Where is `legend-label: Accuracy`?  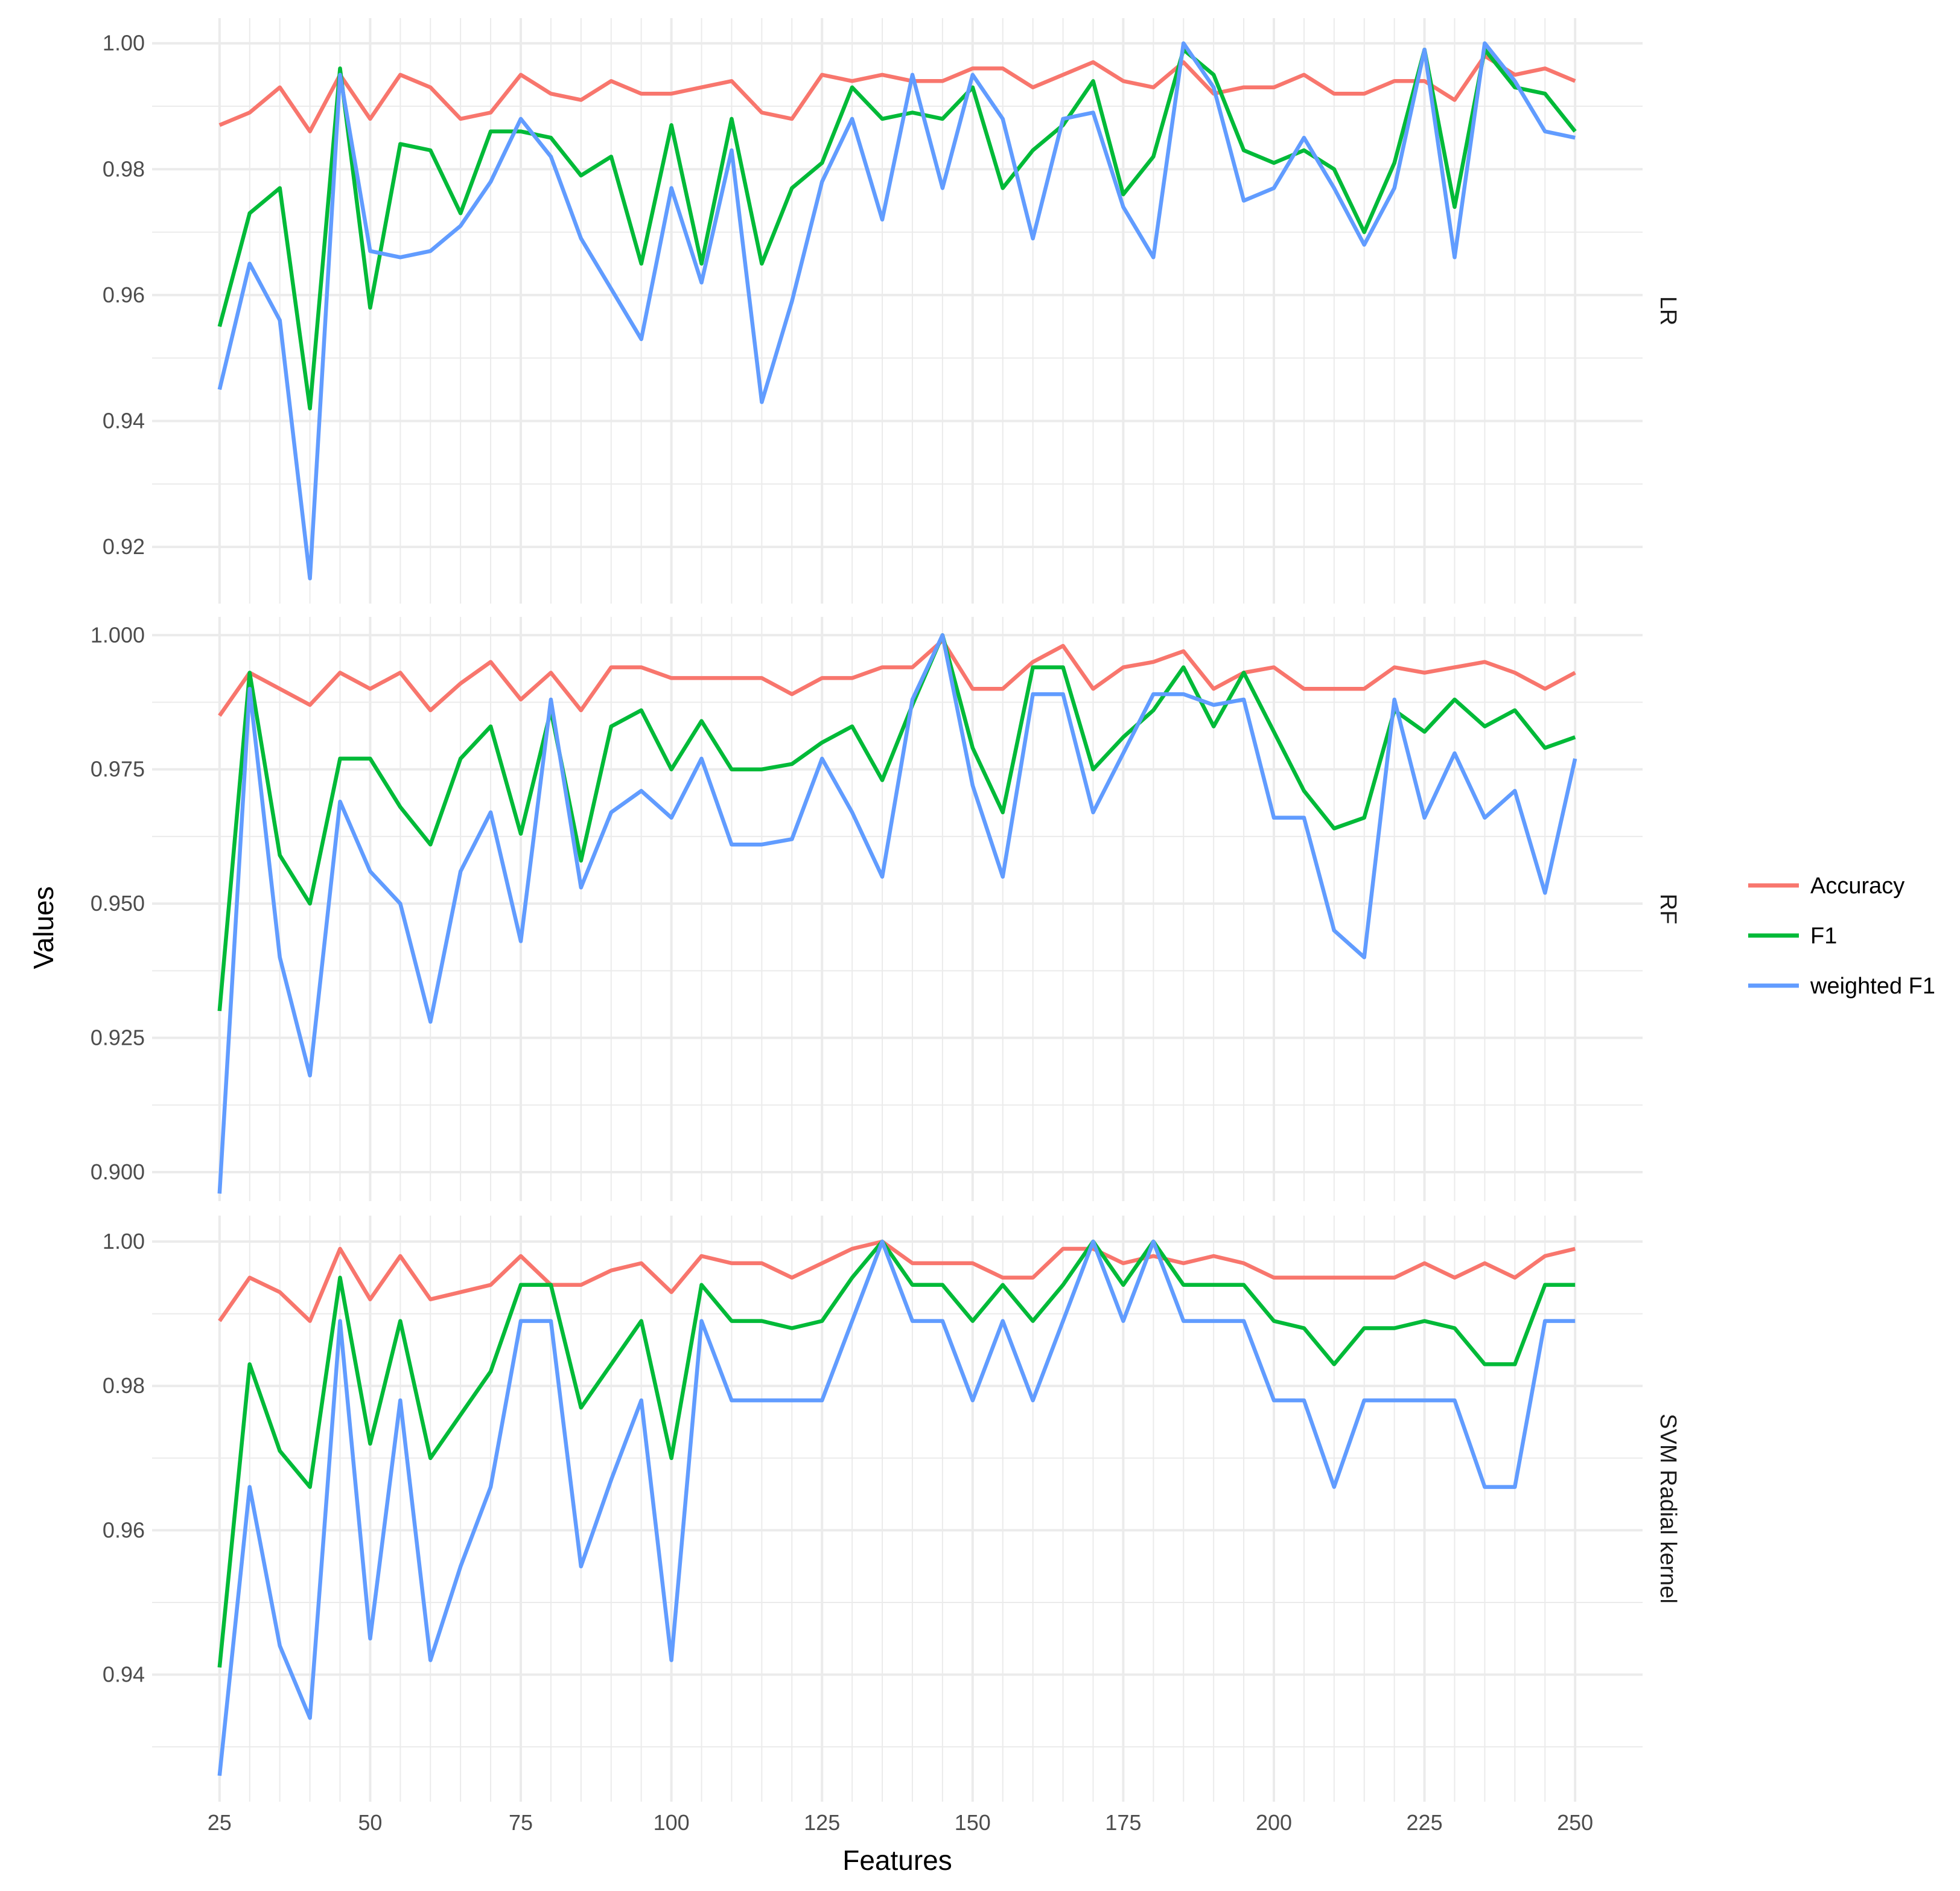
legend-label: Accuracy is located at coordinates (1857, 886).